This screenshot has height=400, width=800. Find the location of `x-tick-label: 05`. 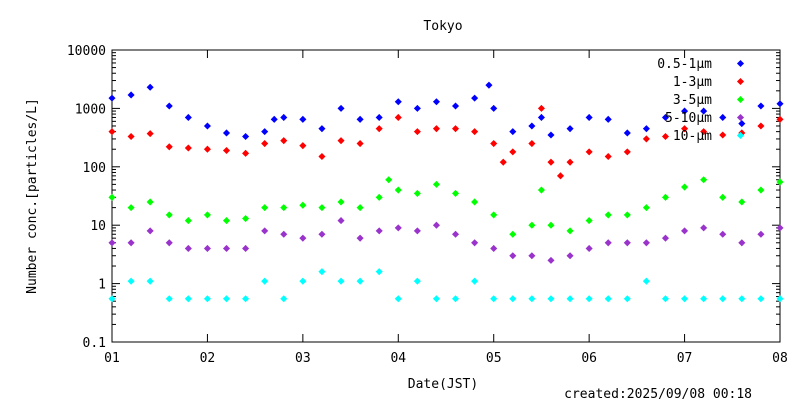

x-tick-label: 05 is located at coordinates (494, 358).